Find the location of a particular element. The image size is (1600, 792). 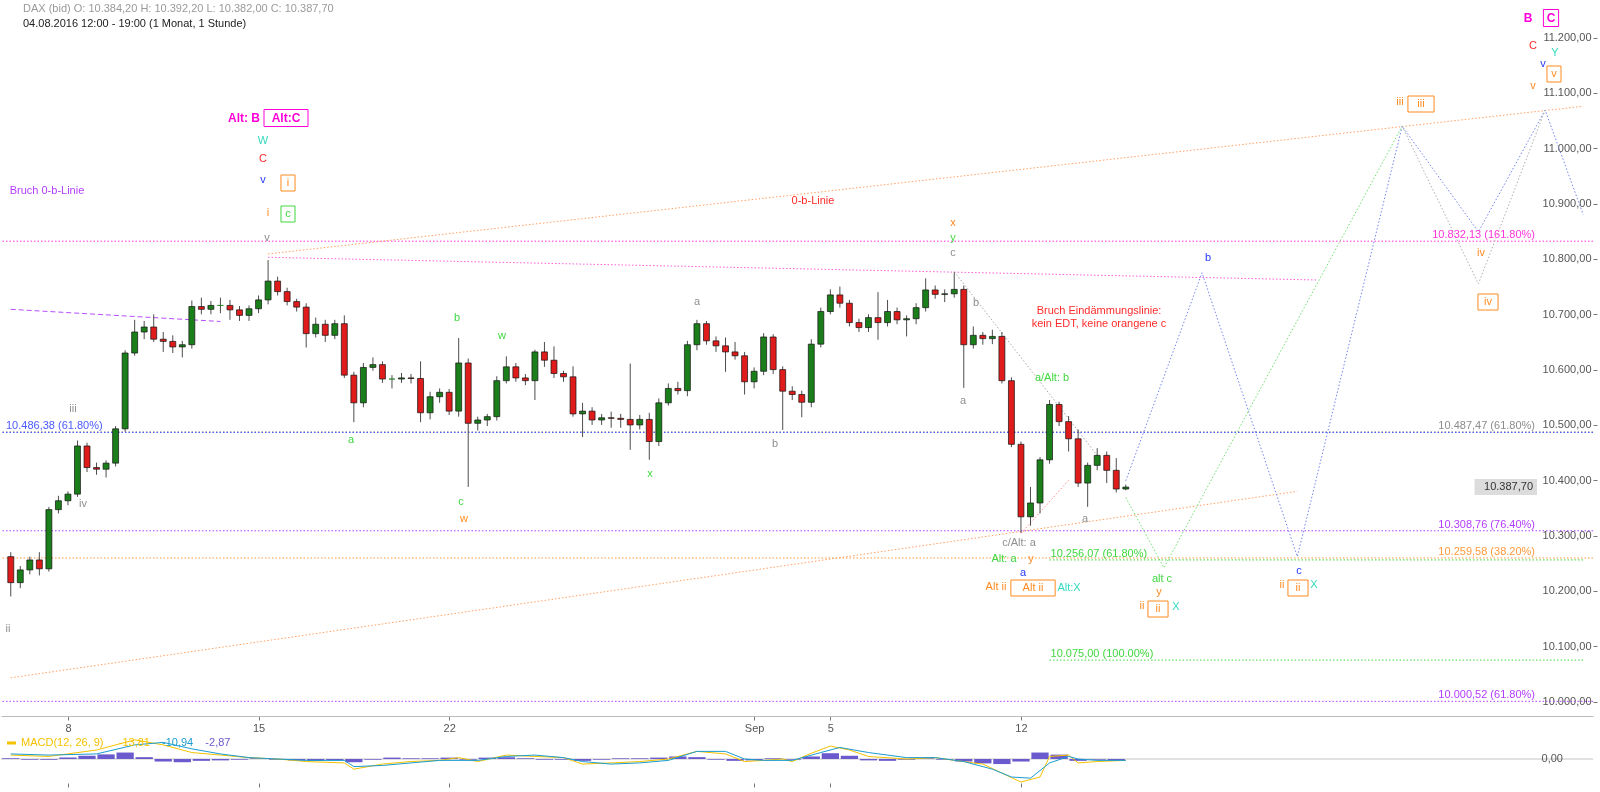

series-label: -2,87 is located at coordinates (218, 742).